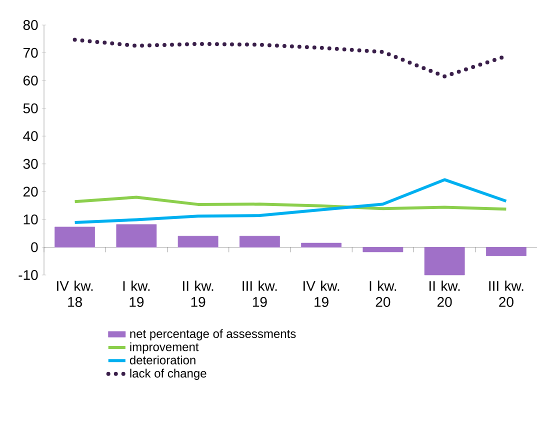  I want to click on y-tick-label: 10, so click(31, 219).